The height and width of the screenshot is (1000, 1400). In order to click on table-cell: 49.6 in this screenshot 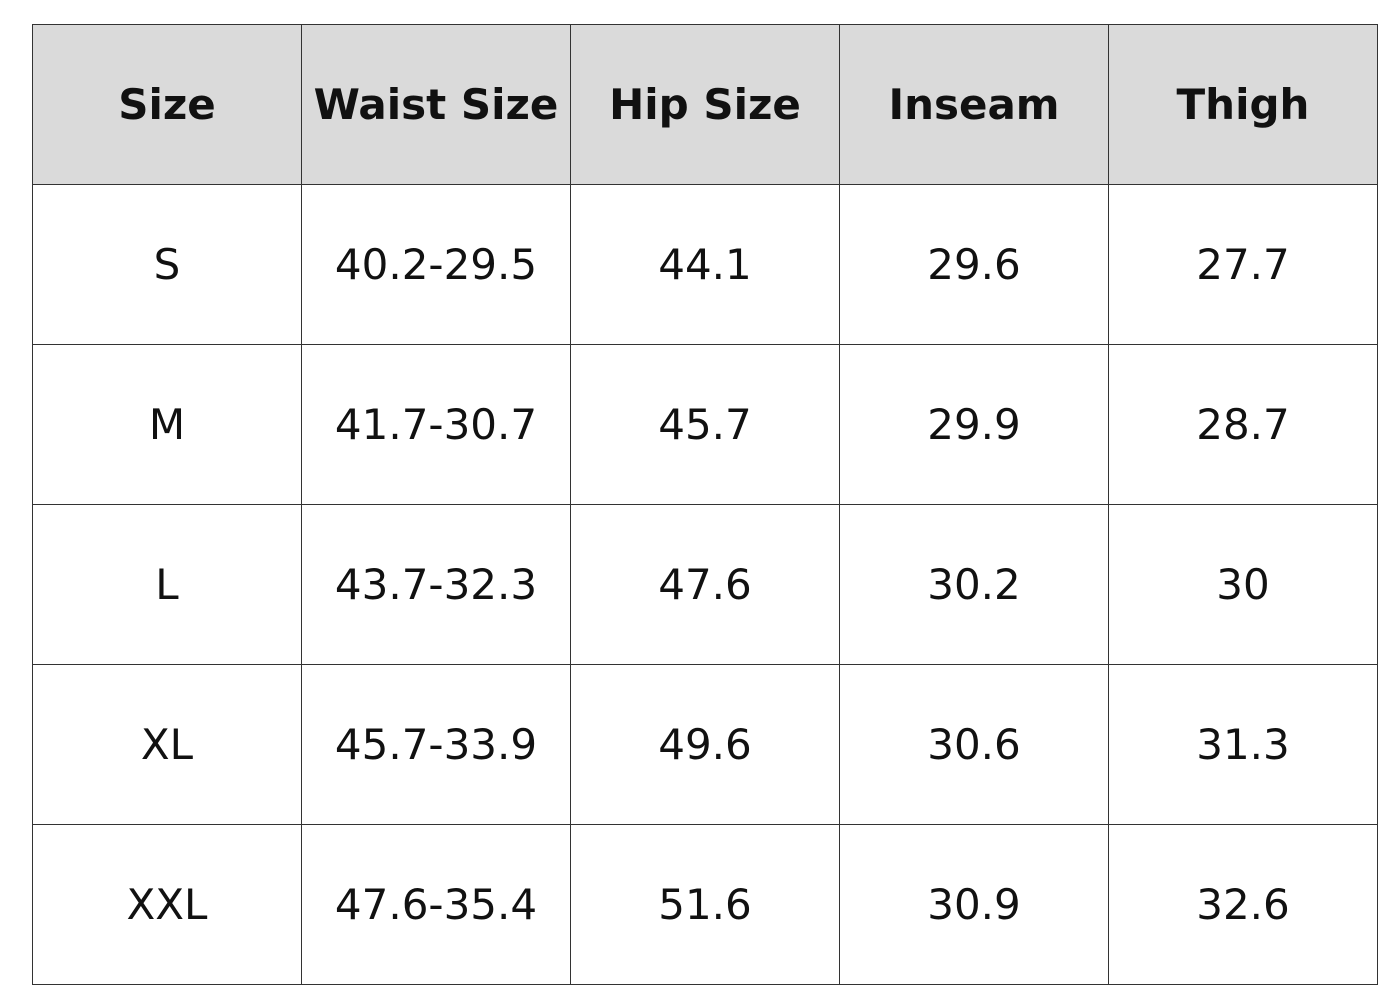, I will do `click(705, 744)`.